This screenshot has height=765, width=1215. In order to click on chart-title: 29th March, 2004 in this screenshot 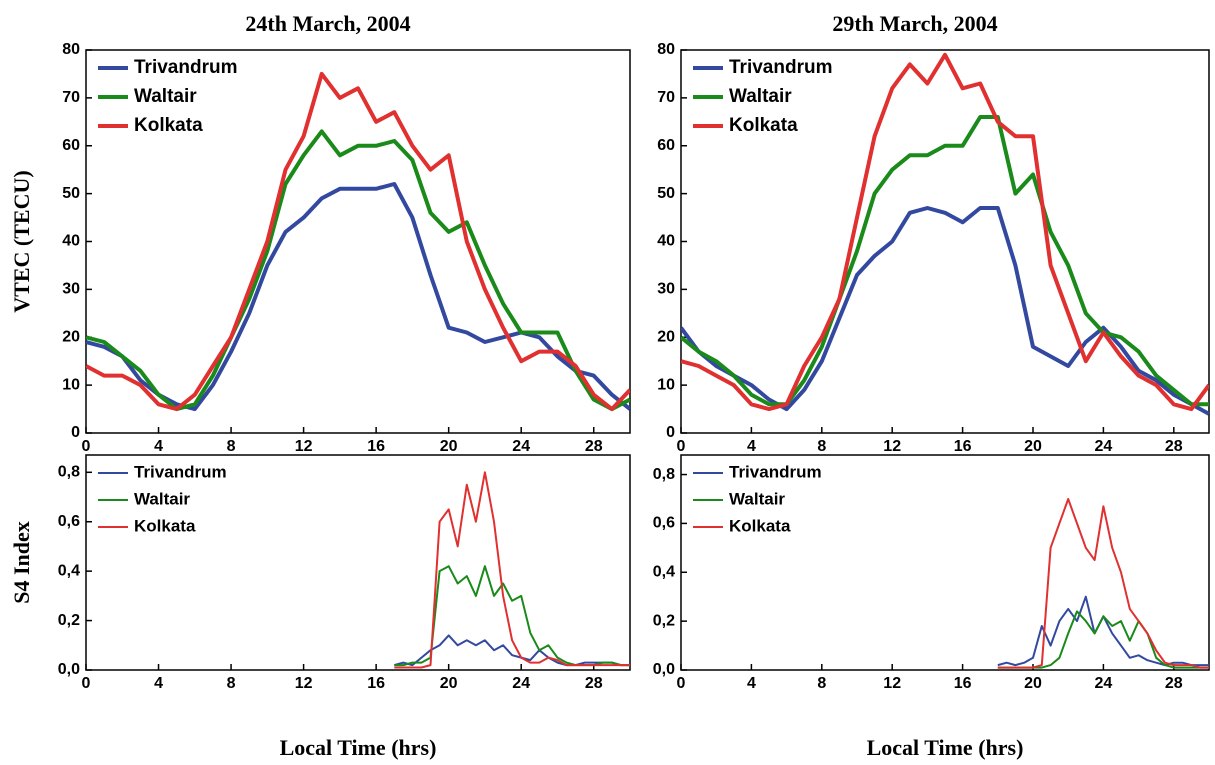, I will do `click(914, 23)`.